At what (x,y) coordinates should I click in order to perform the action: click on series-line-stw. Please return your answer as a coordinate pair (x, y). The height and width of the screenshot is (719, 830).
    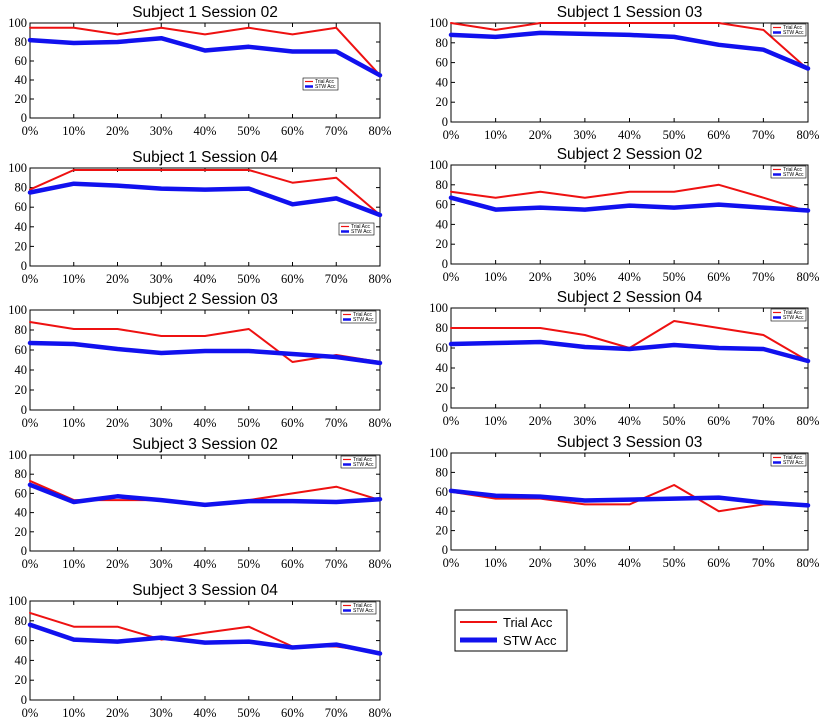
    Looking at the image, I should click on (205, 495).